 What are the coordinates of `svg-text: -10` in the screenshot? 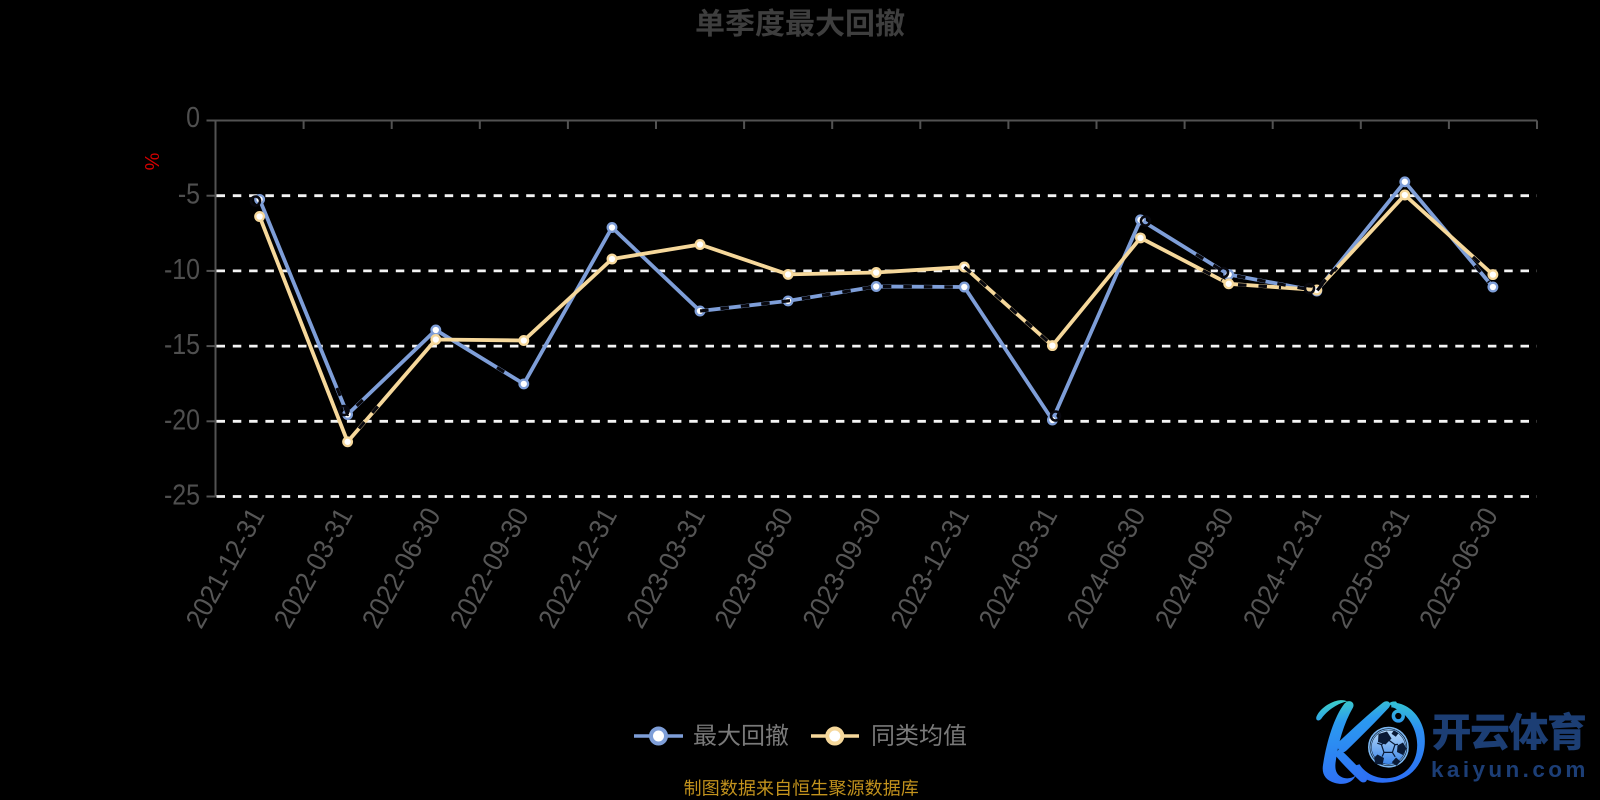 It's located at (182, 269).